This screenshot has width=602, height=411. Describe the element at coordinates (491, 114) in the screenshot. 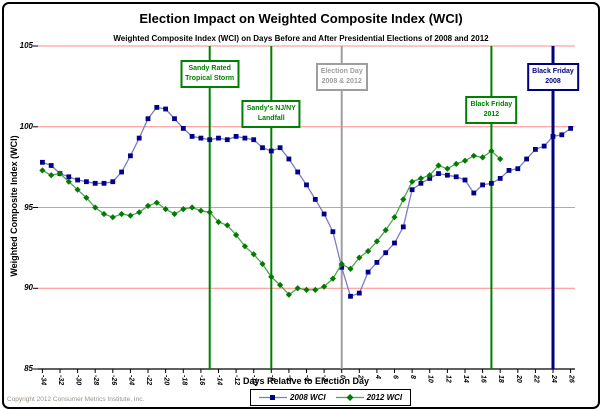

I see `event-annotation-line: 2012` at that location.